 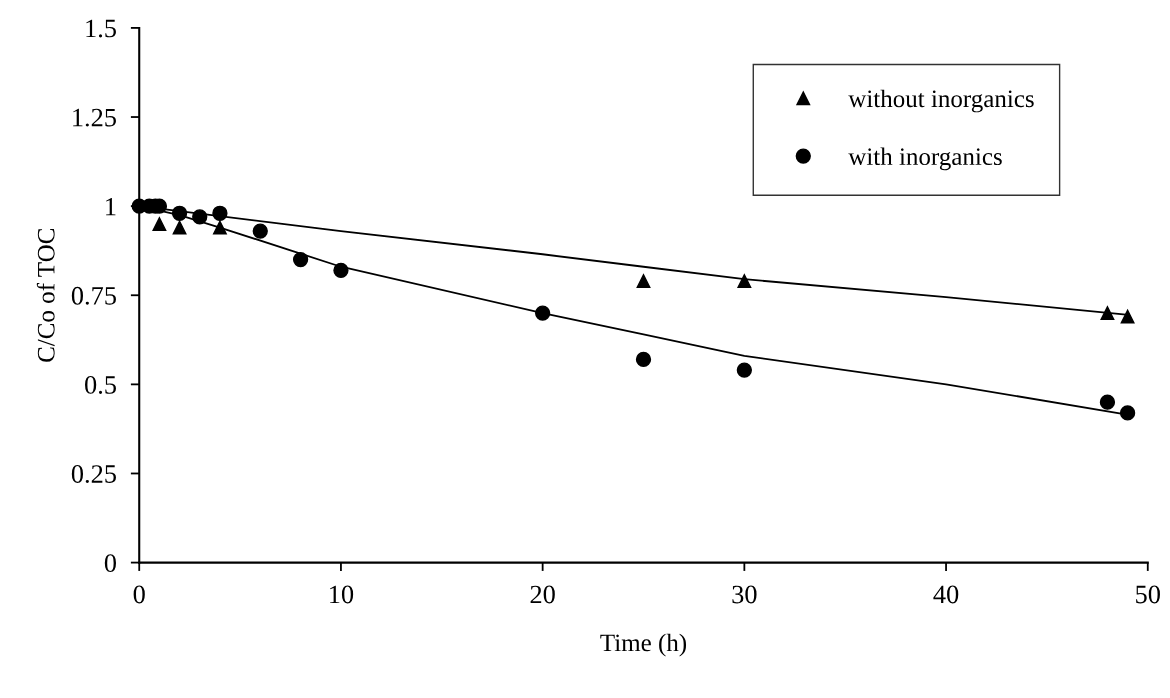 I want to click on x-tick-label: 20, so click(x=542, y=594).